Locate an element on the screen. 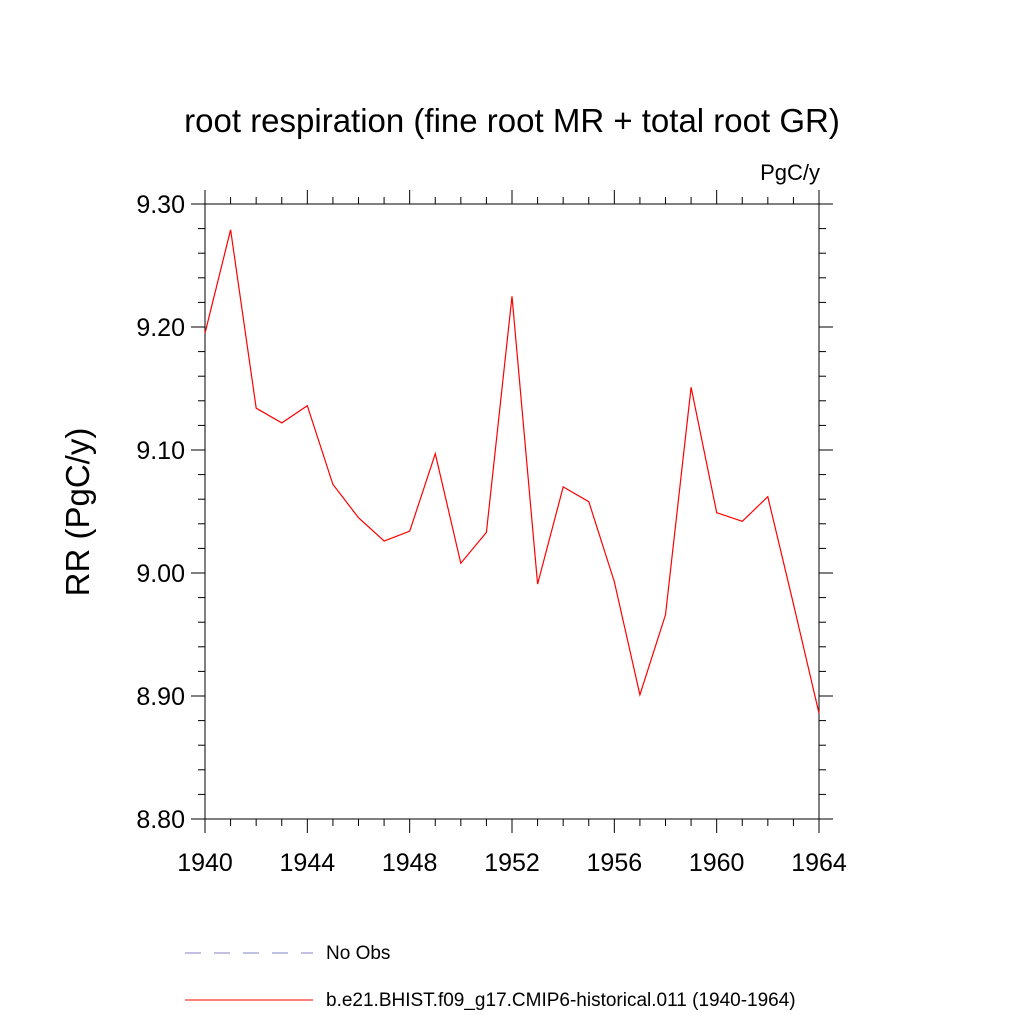 Image resolution: width=1024 pixels, height=1024 pixels. x-tick-label: 1964 is located at coordinates (819, 863).